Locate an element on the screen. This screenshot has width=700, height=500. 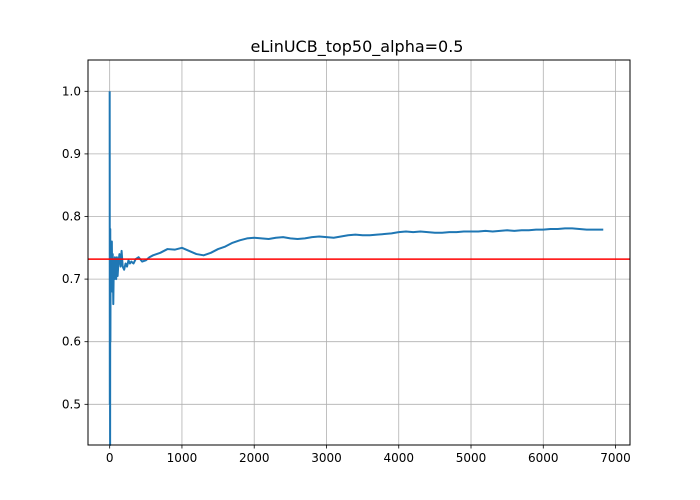
y-tick-label: 0.8 is located at coordinates (71, 217).